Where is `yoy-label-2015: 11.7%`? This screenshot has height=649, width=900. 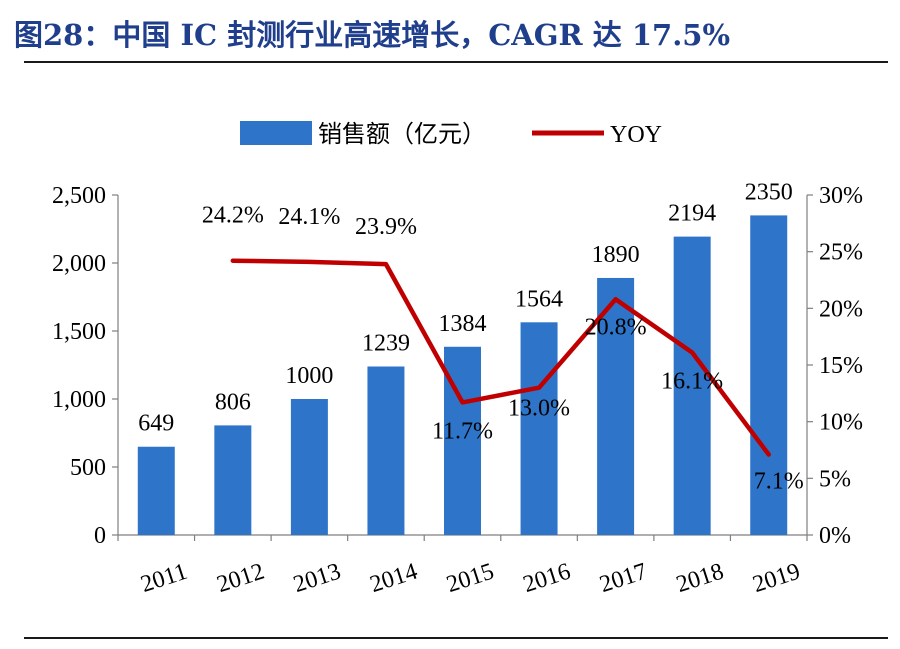
yoy-label-2015: 11.7% is located at coordinates (462, 431).